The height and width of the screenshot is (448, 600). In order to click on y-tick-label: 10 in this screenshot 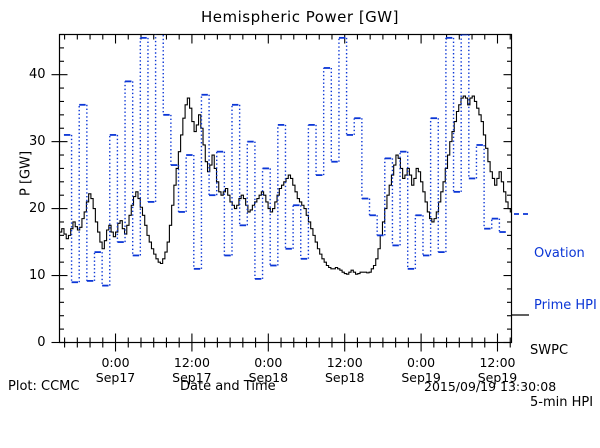, I will do `click(29, 275)`.